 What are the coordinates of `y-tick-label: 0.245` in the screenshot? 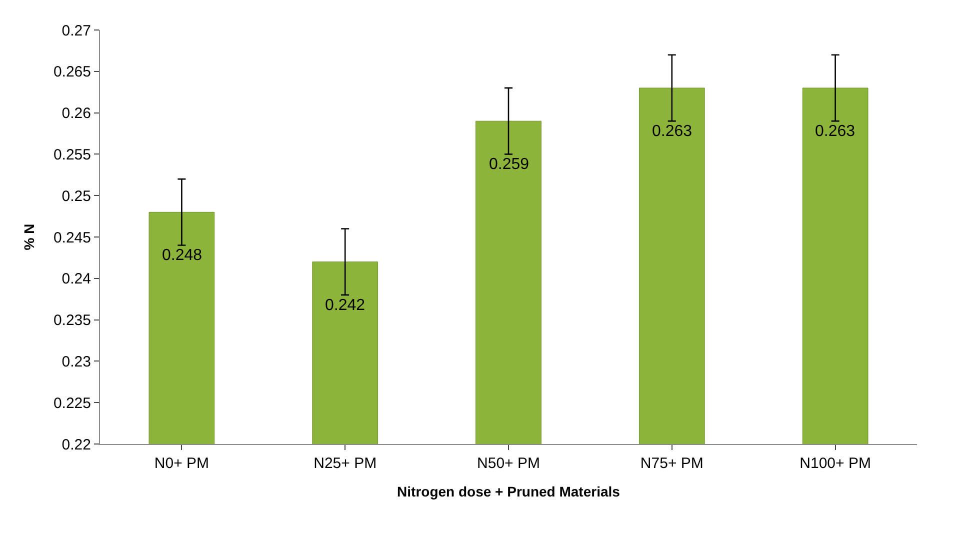 It's located at (72, 237).